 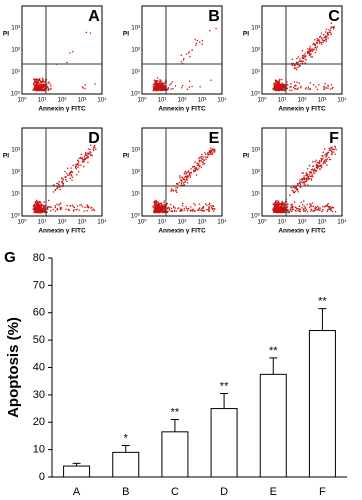 What do you see at coordinates (182, 50) in the screenshot?
I see `plot-frame` at bounding box center [182, 50].